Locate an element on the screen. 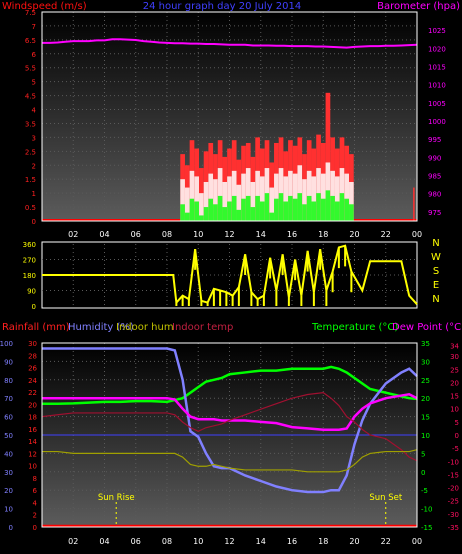  rain-tick: 28 is located at coordinates (32, 356).